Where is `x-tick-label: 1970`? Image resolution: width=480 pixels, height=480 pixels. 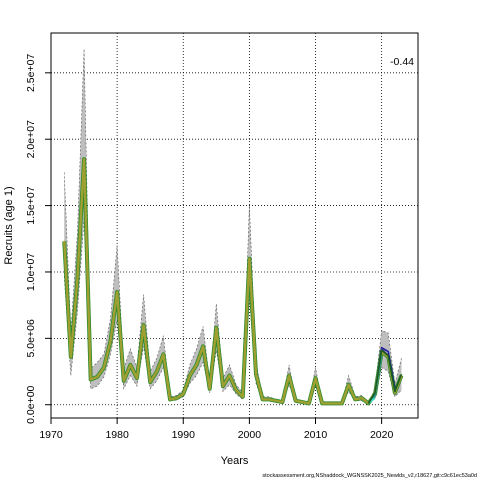 x-tick-label: 1970 is located at coordinates (51, 435).